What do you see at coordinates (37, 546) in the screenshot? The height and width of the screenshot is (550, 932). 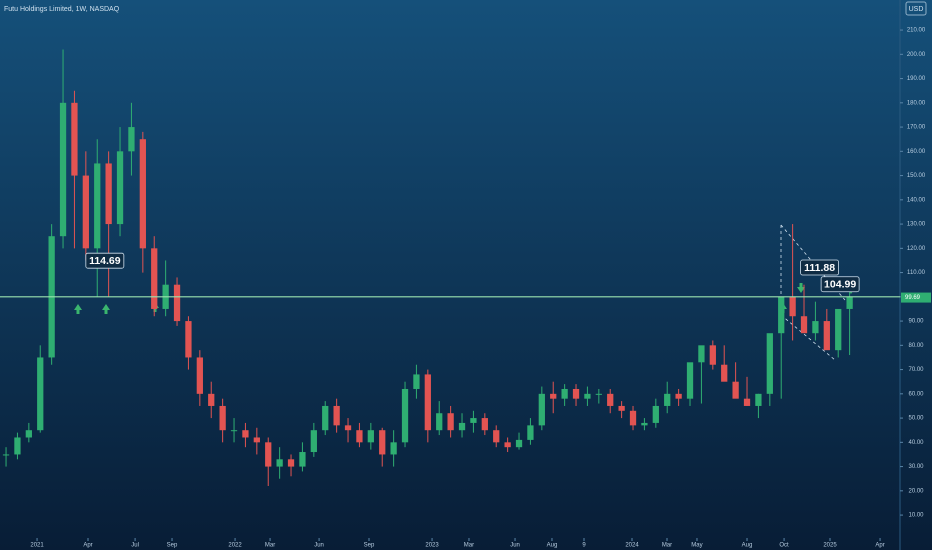 I see `x-tick-label: 2021` at bounding box center [37, 546].